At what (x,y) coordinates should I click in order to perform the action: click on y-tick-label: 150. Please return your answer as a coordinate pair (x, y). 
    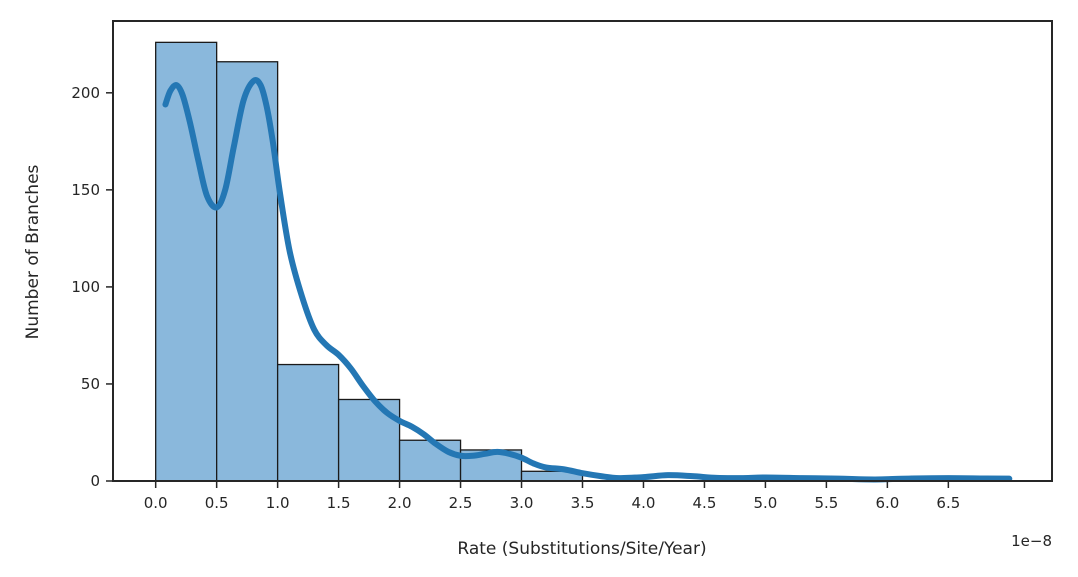
    Looking at the image, I should click on (85, 190).